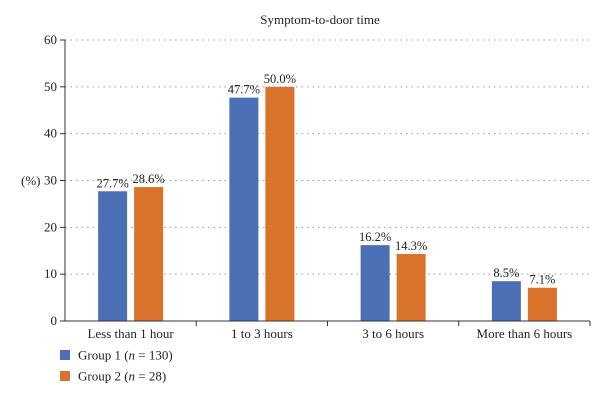 This screenshot has height=405, width=600. I want to click on y-tick-label: 0, so click(54, 320).